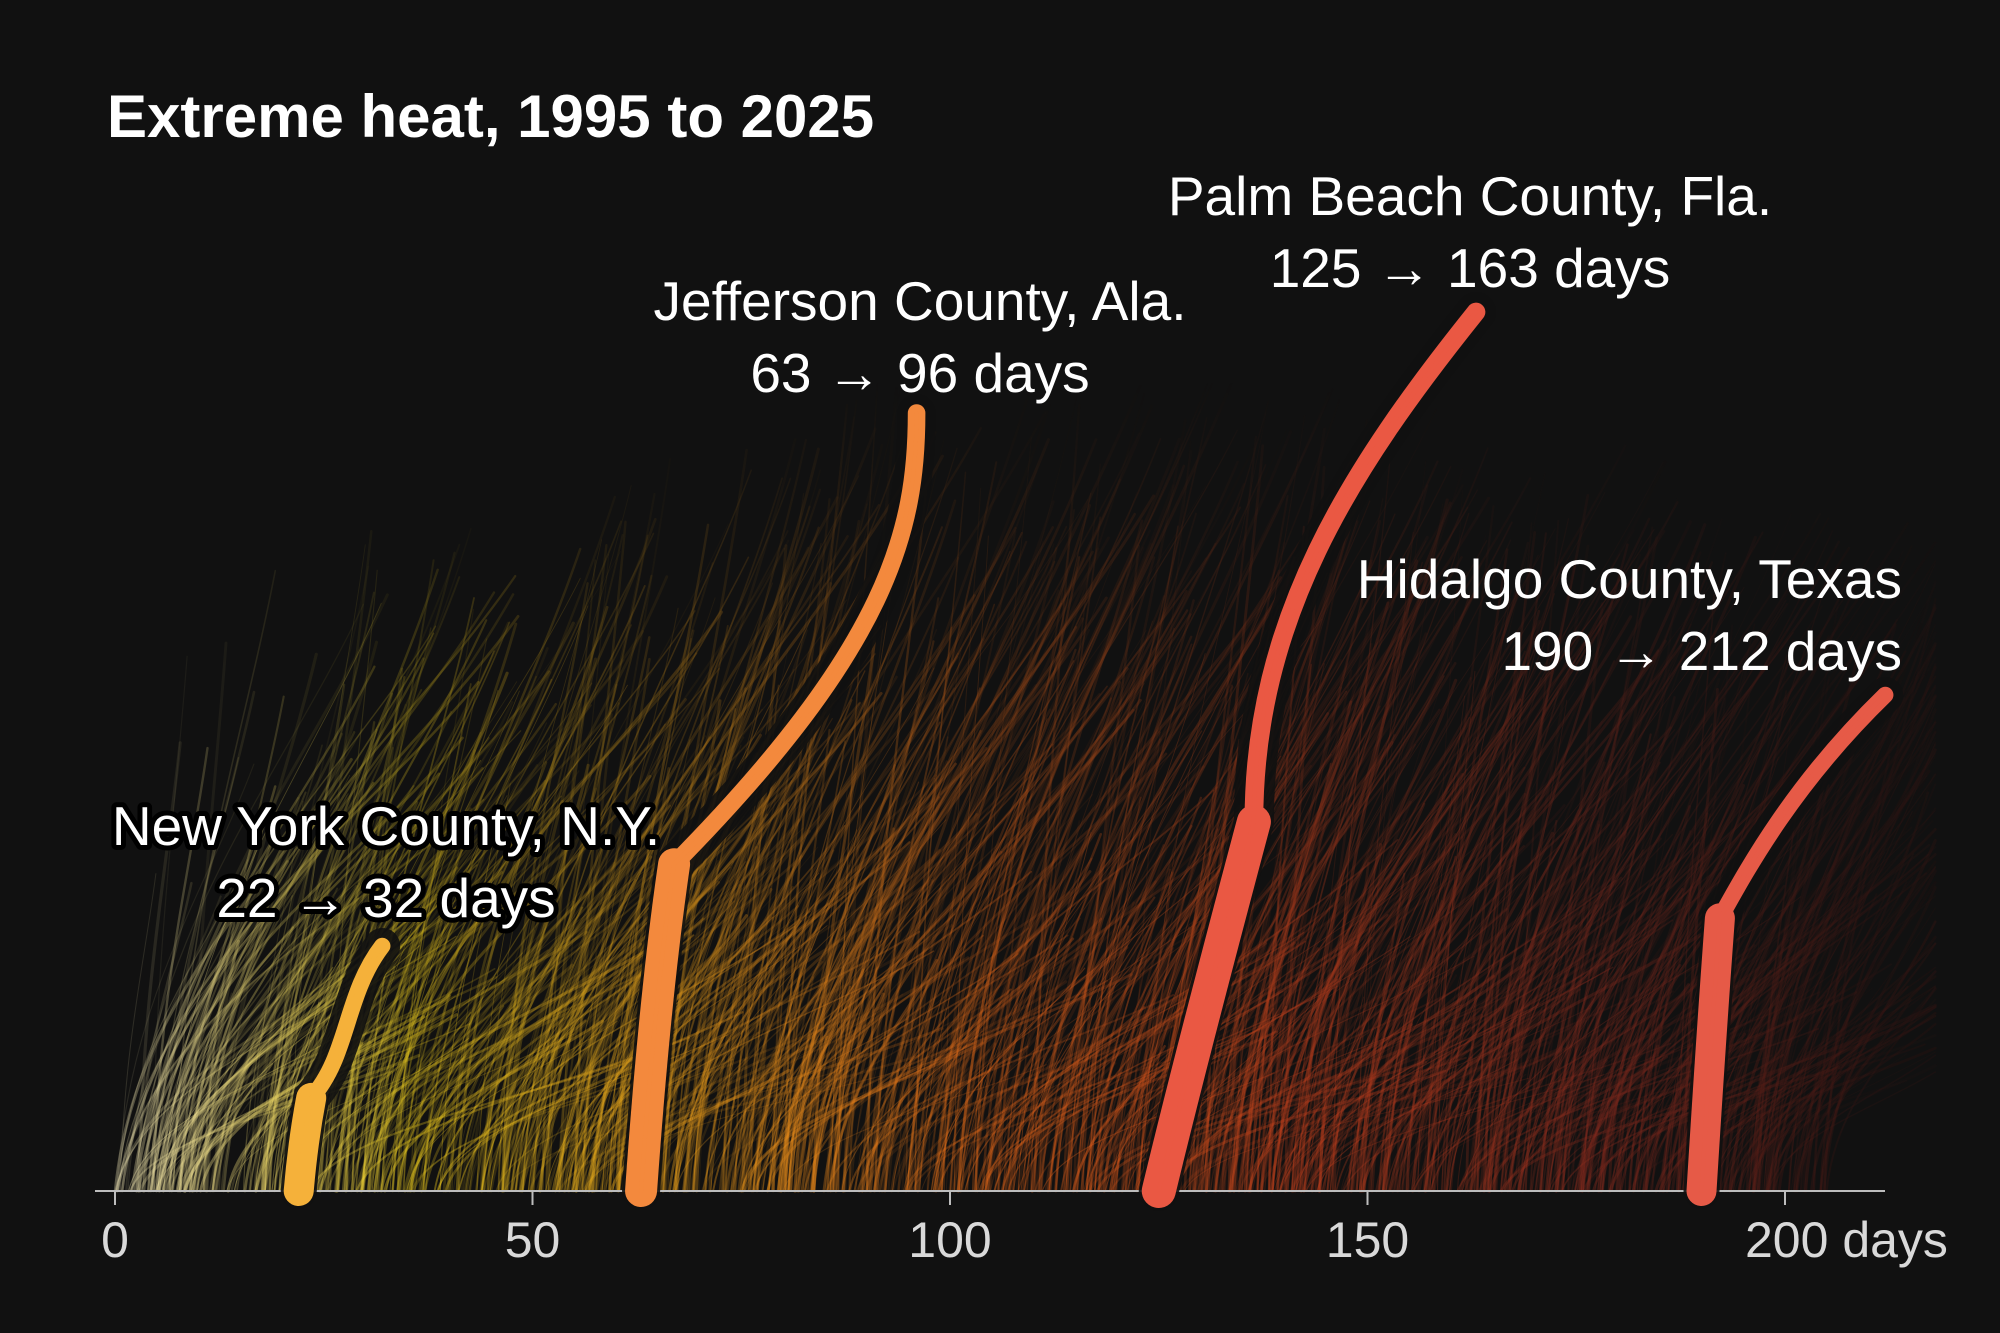  What do you see at coordinates (115, 1240) in the screenshot?
I see `x-tick-label: 0` at bounding box center [115, 1240].